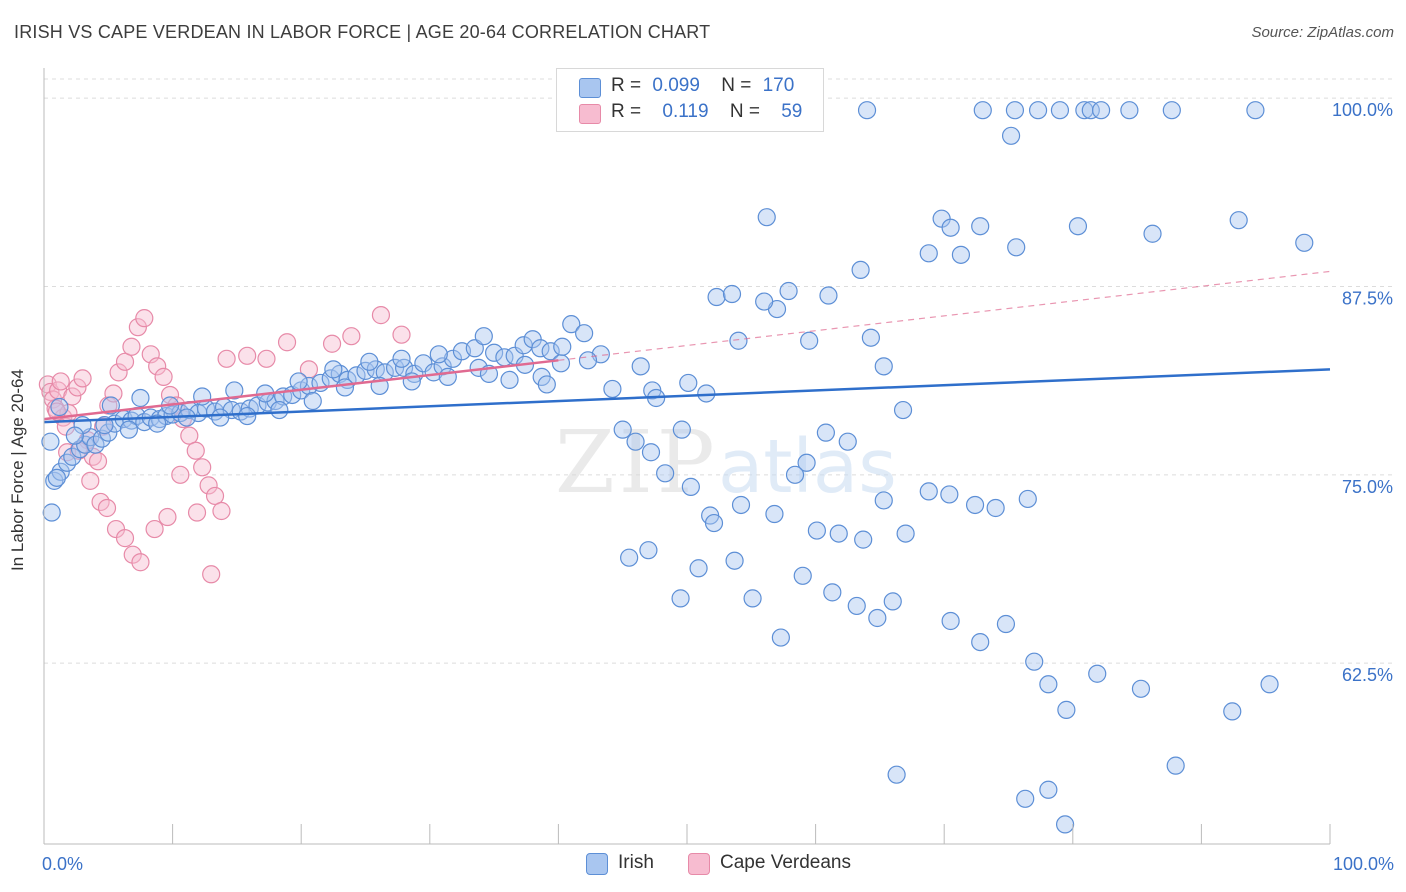  What do you see at coordinates (1367, 675) in the screenshot?
I see `y-tick-label: 62.5%` at bounding box center [1367, 675].